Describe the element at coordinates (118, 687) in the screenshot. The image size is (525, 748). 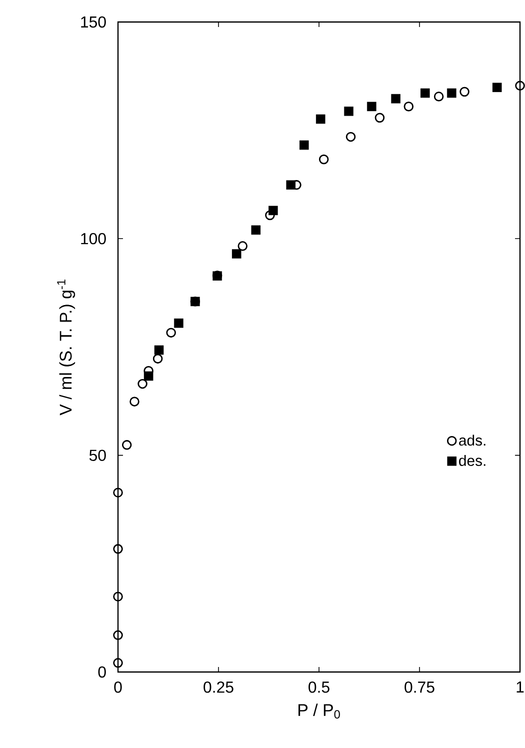
I see `x-tick-label: 0` at that location.